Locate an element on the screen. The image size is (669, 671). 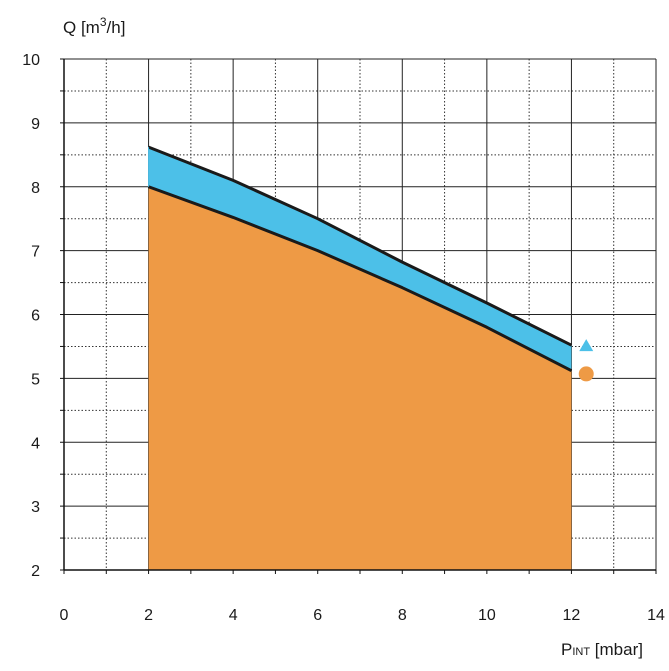
y-tick-label: 6 is located at coordinates (35, 316).